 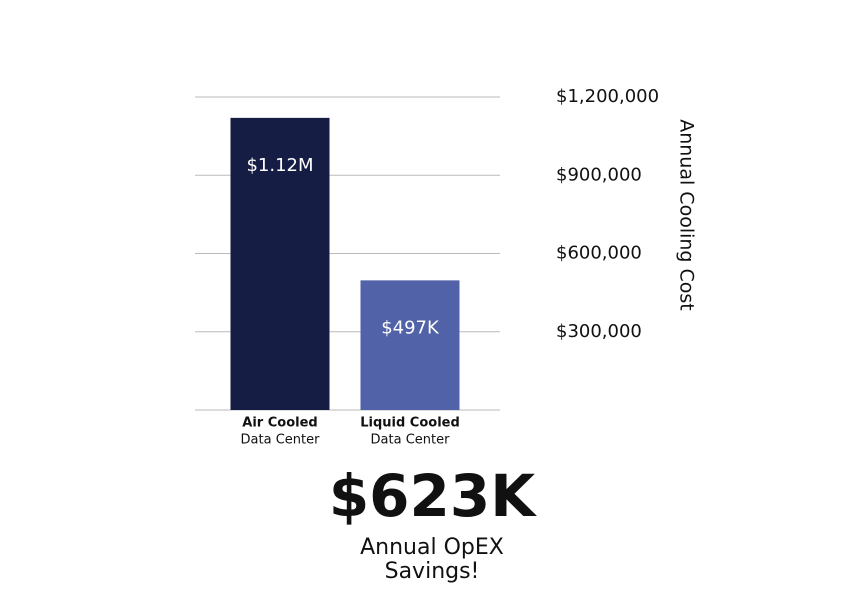 What do you see at coordinates (599, 174) in the screenshot?
I see `y-tick-label: $900,000` at bounding box center [599, 174].